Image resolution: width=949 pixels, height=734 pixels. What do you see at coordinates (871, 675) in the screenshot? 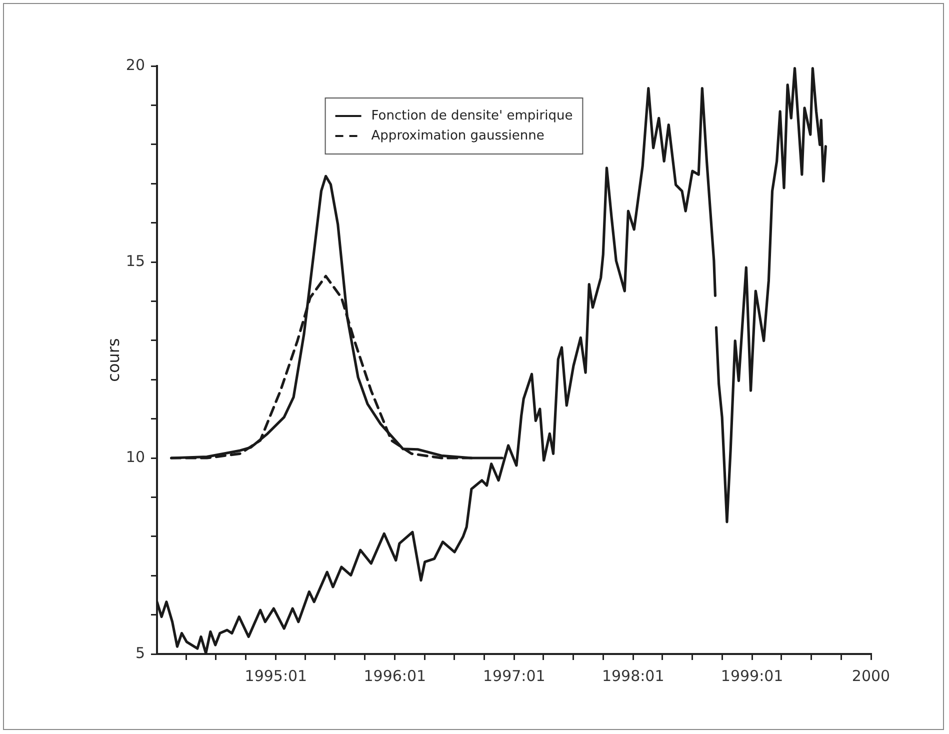
I see `x-tick-label: 2000` at bounding box center [871, 675].